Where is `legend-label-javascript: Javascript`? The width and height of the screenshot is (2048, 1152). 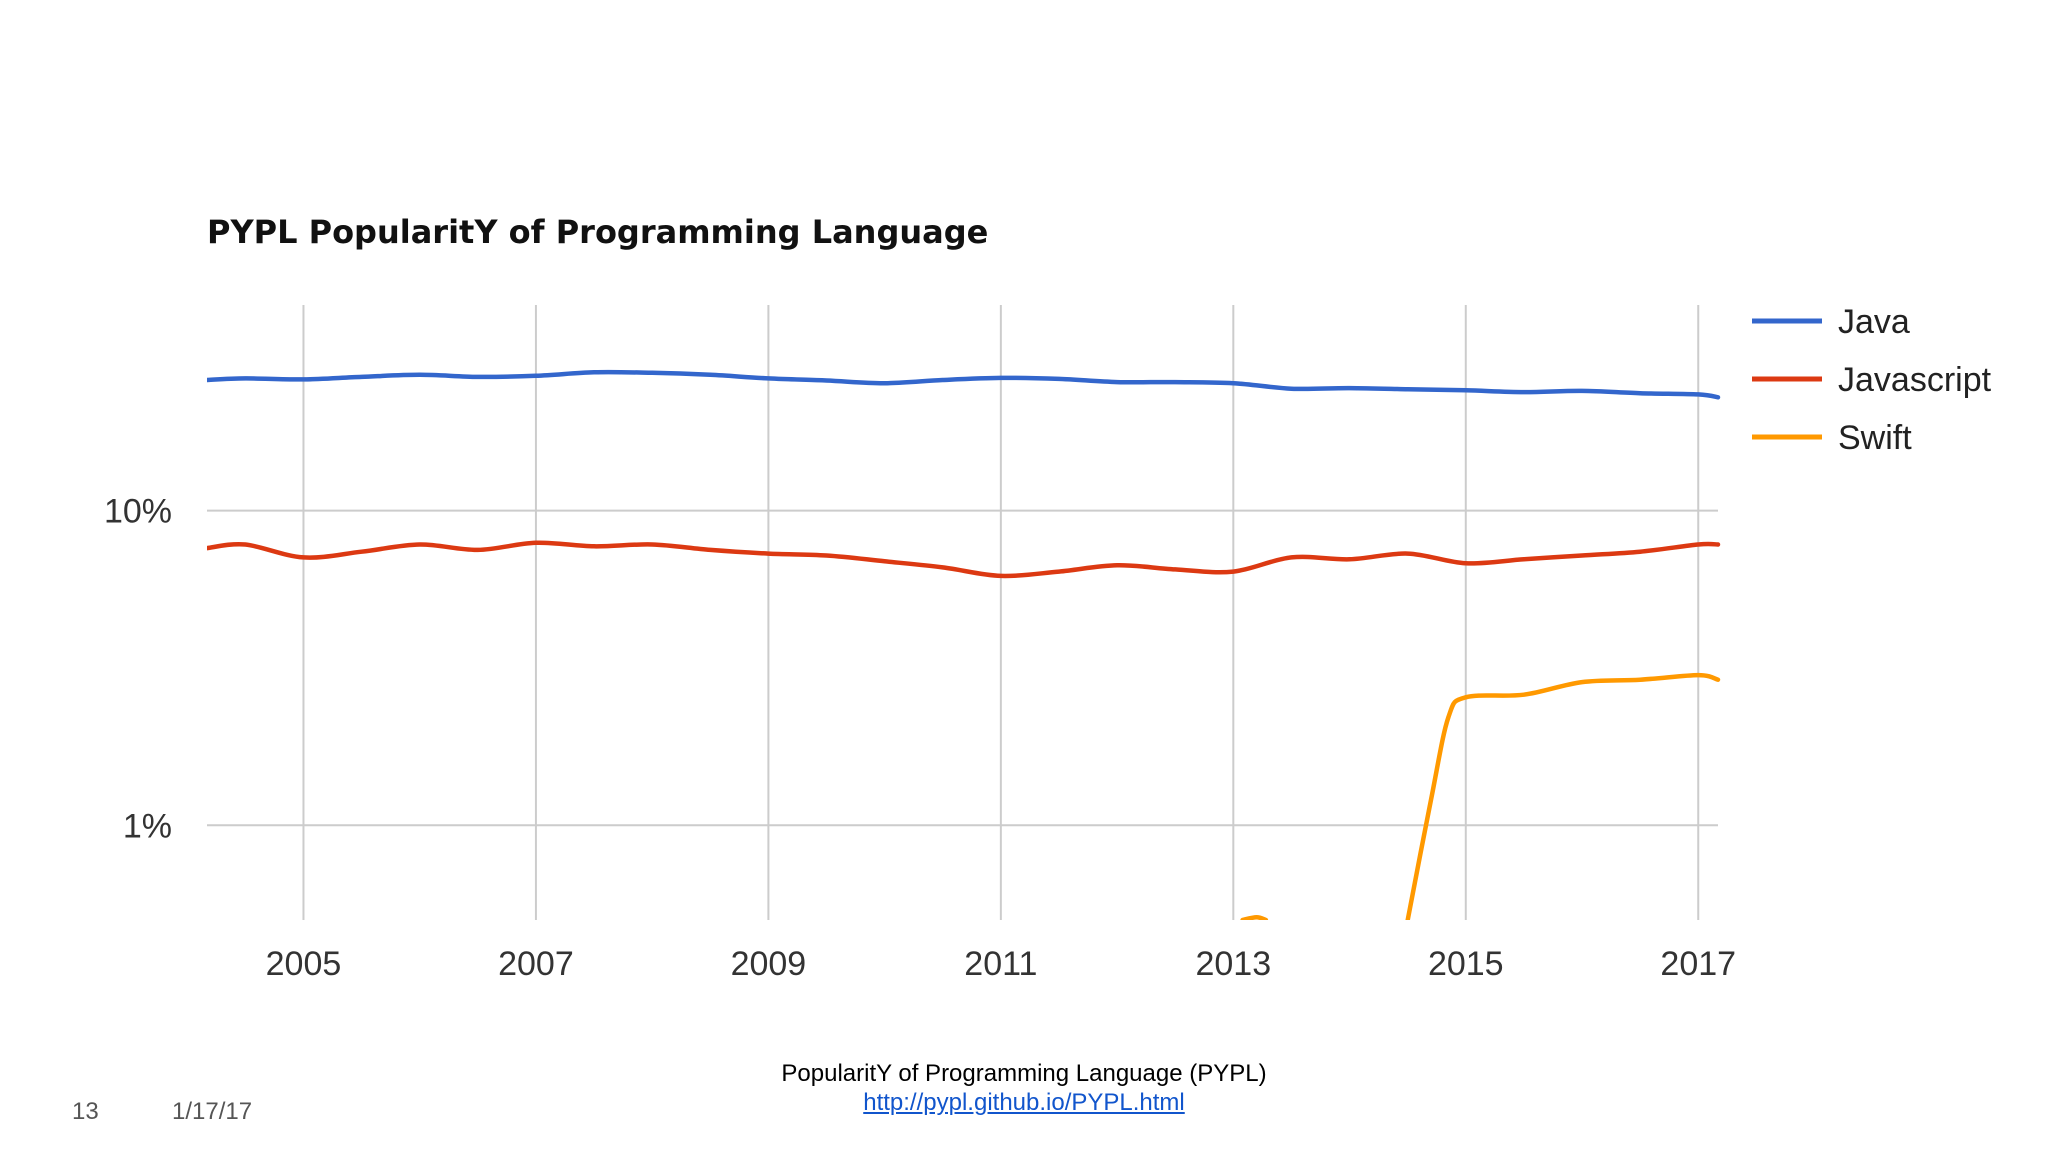 legend-label-javascript: Javascript is located at coordinates (1915, 380).